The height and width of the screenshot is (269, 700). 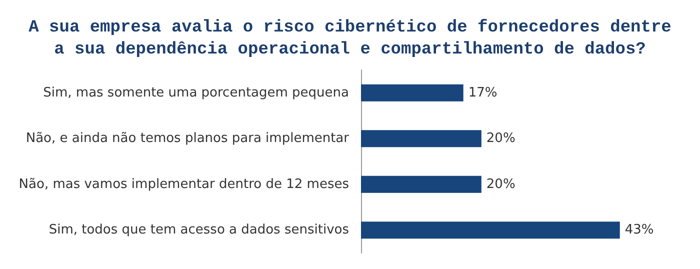 What do you see at coordinates (184, 184) in the screenshot?
I see `y-tick-label: Não, mas vamos implementar dentro de 12 meses` at bounding box center [184, 184].